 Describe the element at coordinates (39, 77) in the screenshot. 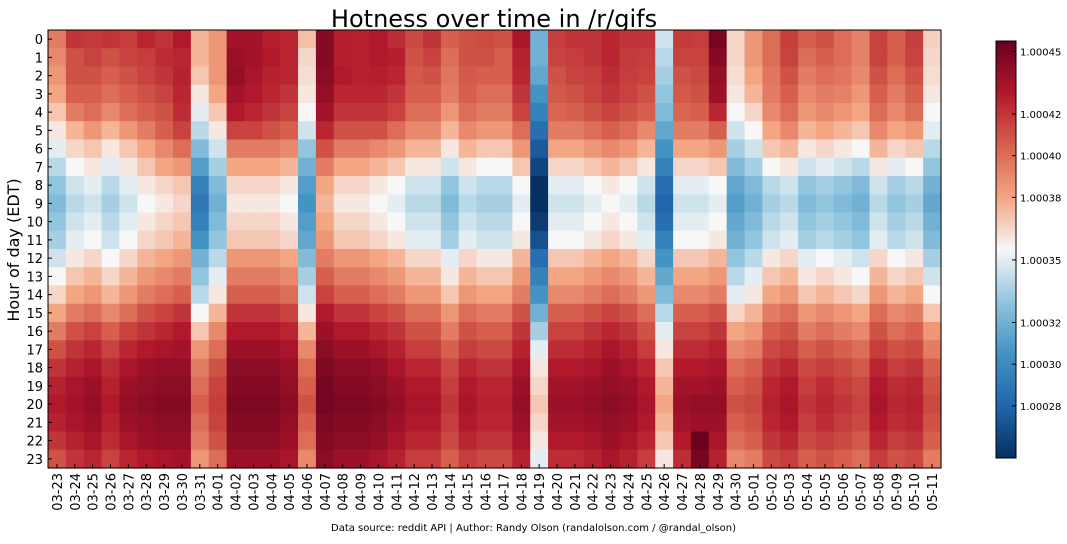

I see `y-tick-label: 2` at that location.